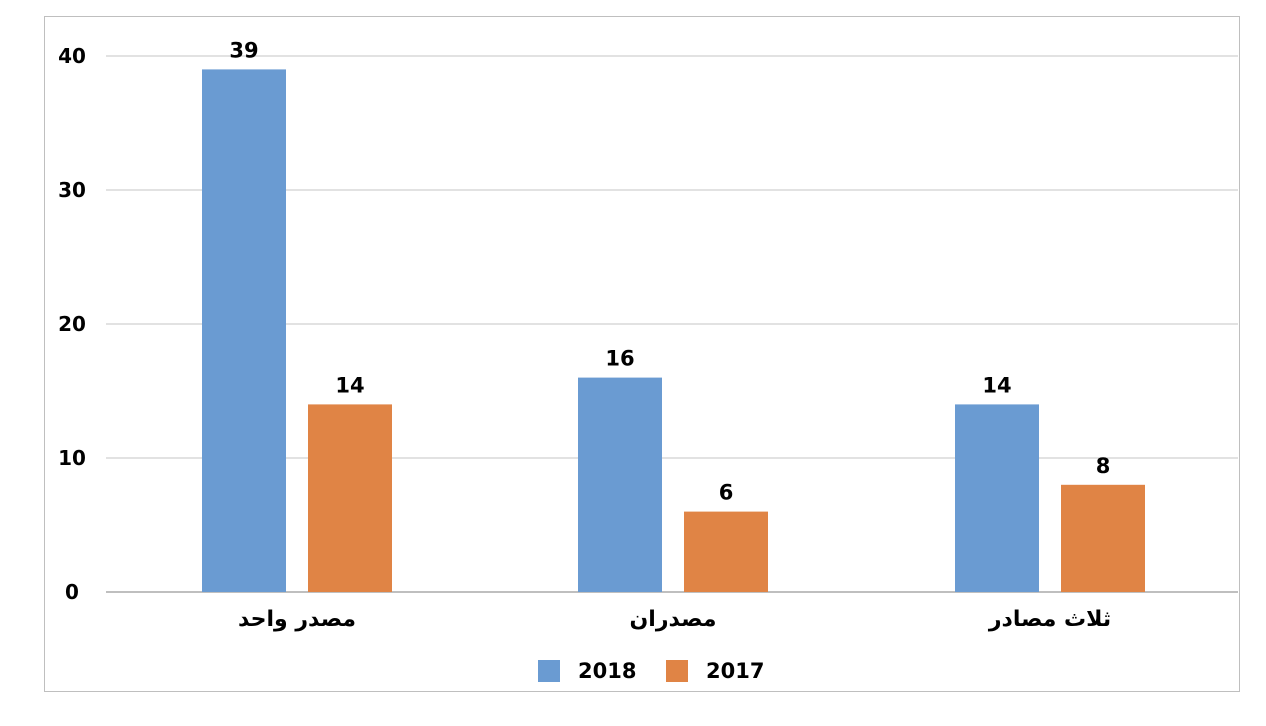  I want to click on legend-swatch-2018, so click(549, 671).